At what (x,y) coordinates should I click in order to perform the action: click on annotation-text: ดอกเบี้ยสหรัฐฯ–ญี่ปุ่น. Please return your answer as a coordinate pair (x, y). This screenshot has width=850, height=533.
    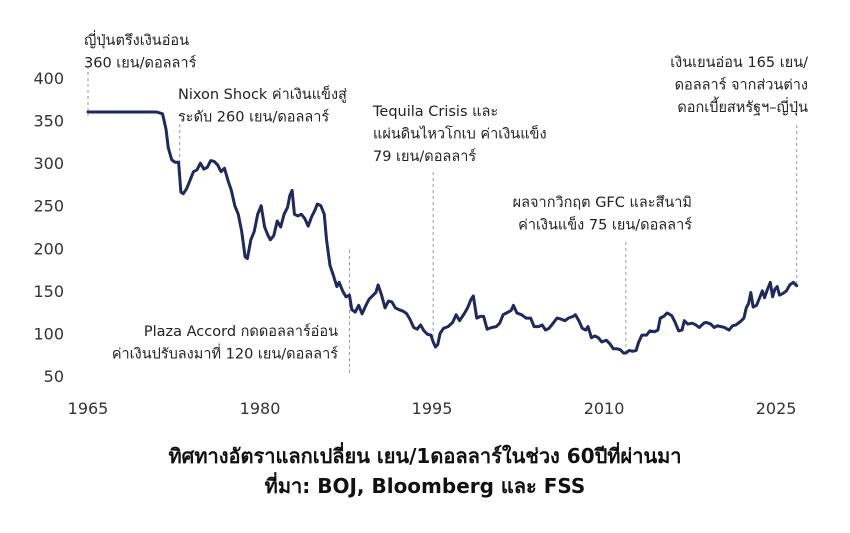
    Looking at the image, I should click on (742, 106).